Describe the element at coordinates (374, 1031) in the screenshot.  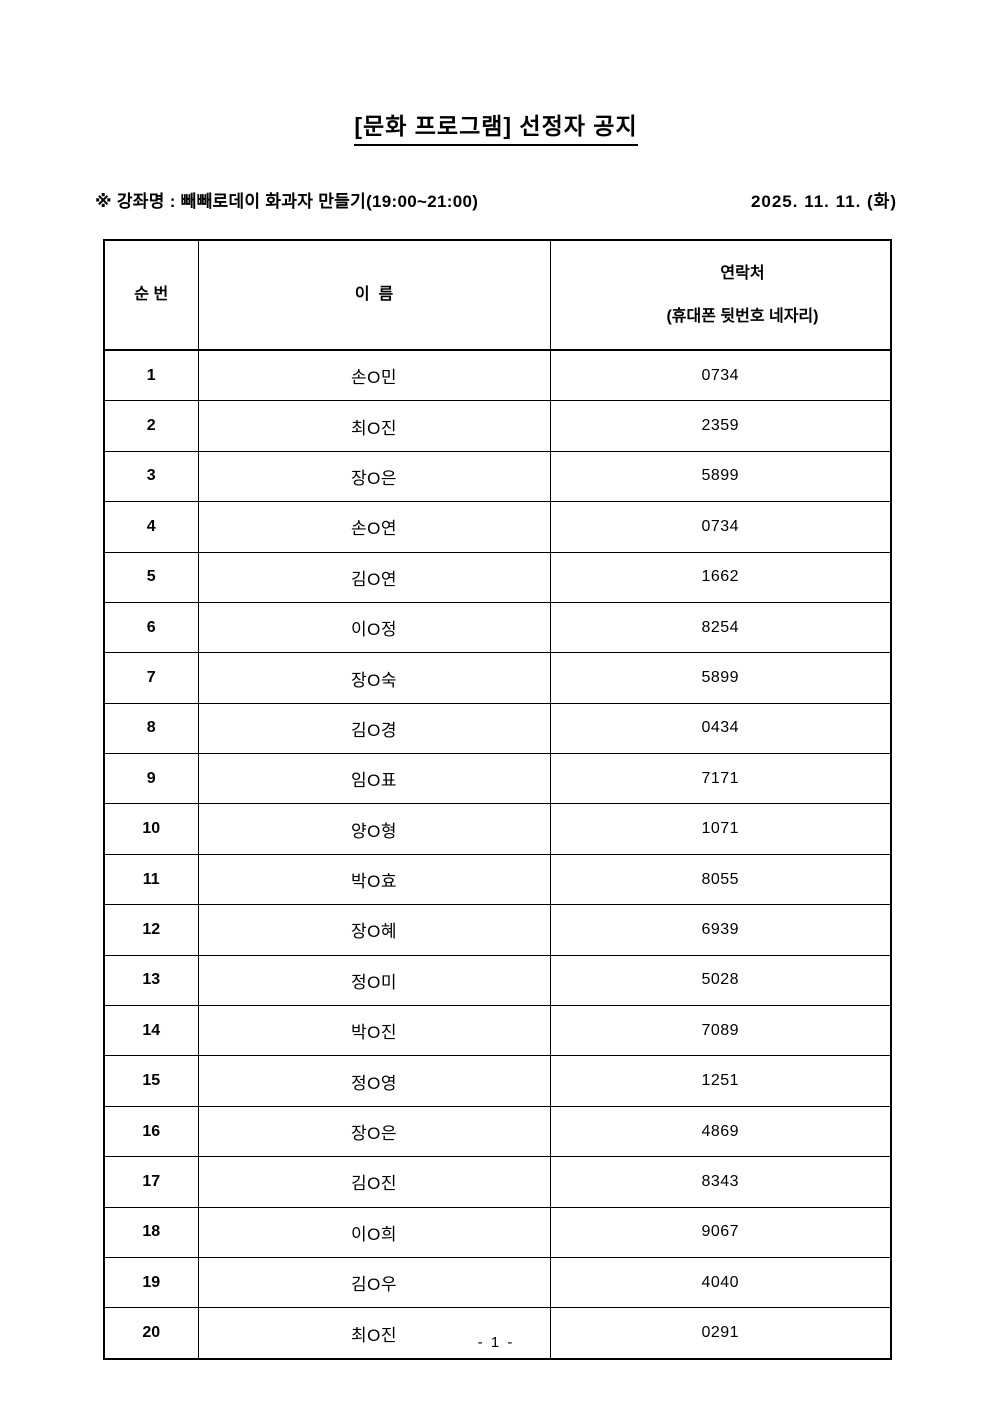
I see `row-name: 박O진` at that location.